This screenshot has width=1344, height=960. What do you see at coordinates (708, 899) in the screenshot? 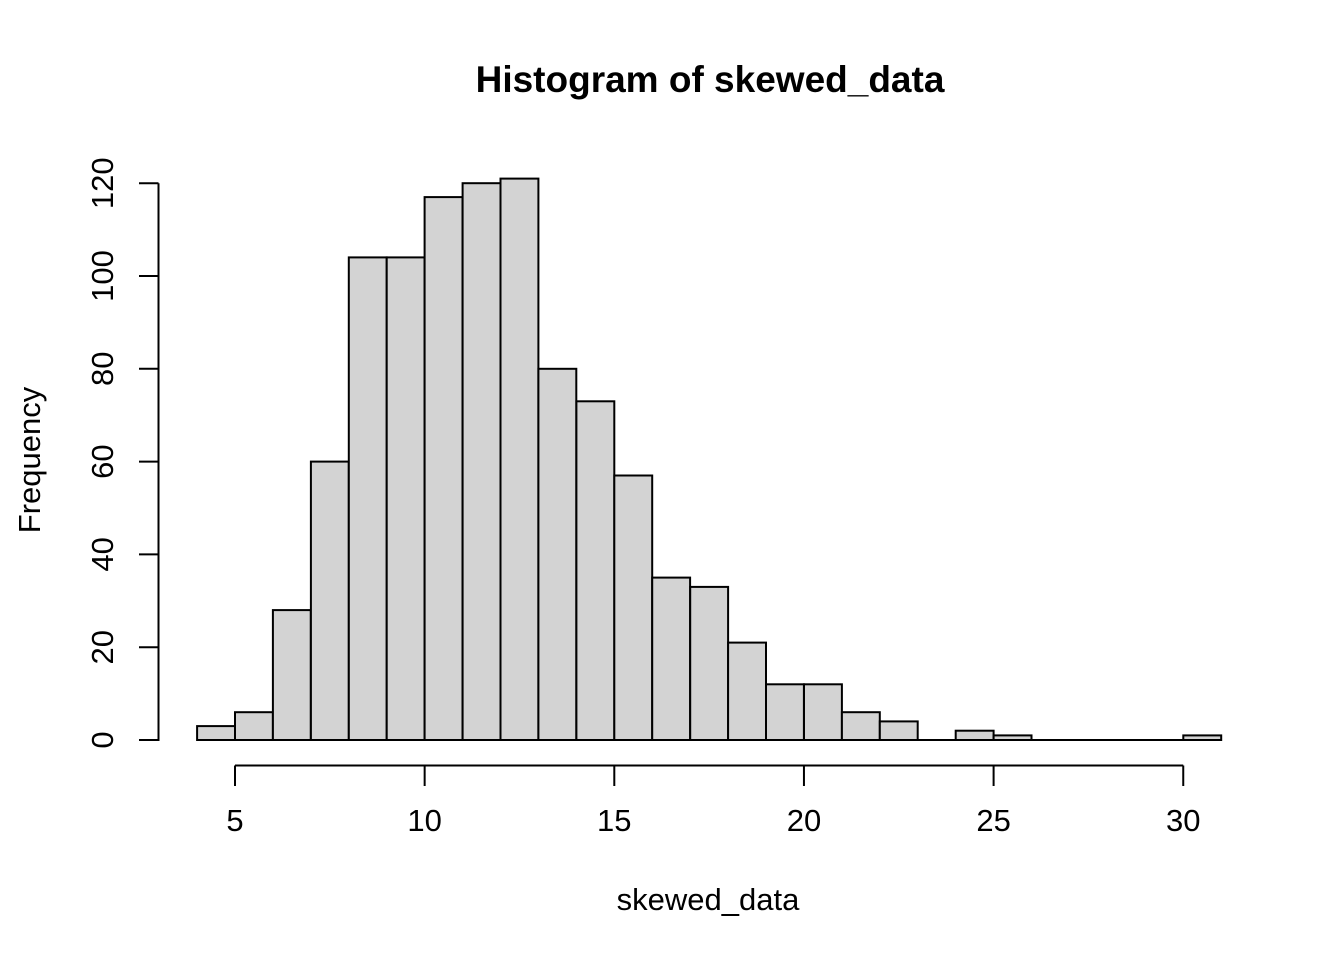
I see `x-axis-label: skewed_data` at bounding box center [708, 899].